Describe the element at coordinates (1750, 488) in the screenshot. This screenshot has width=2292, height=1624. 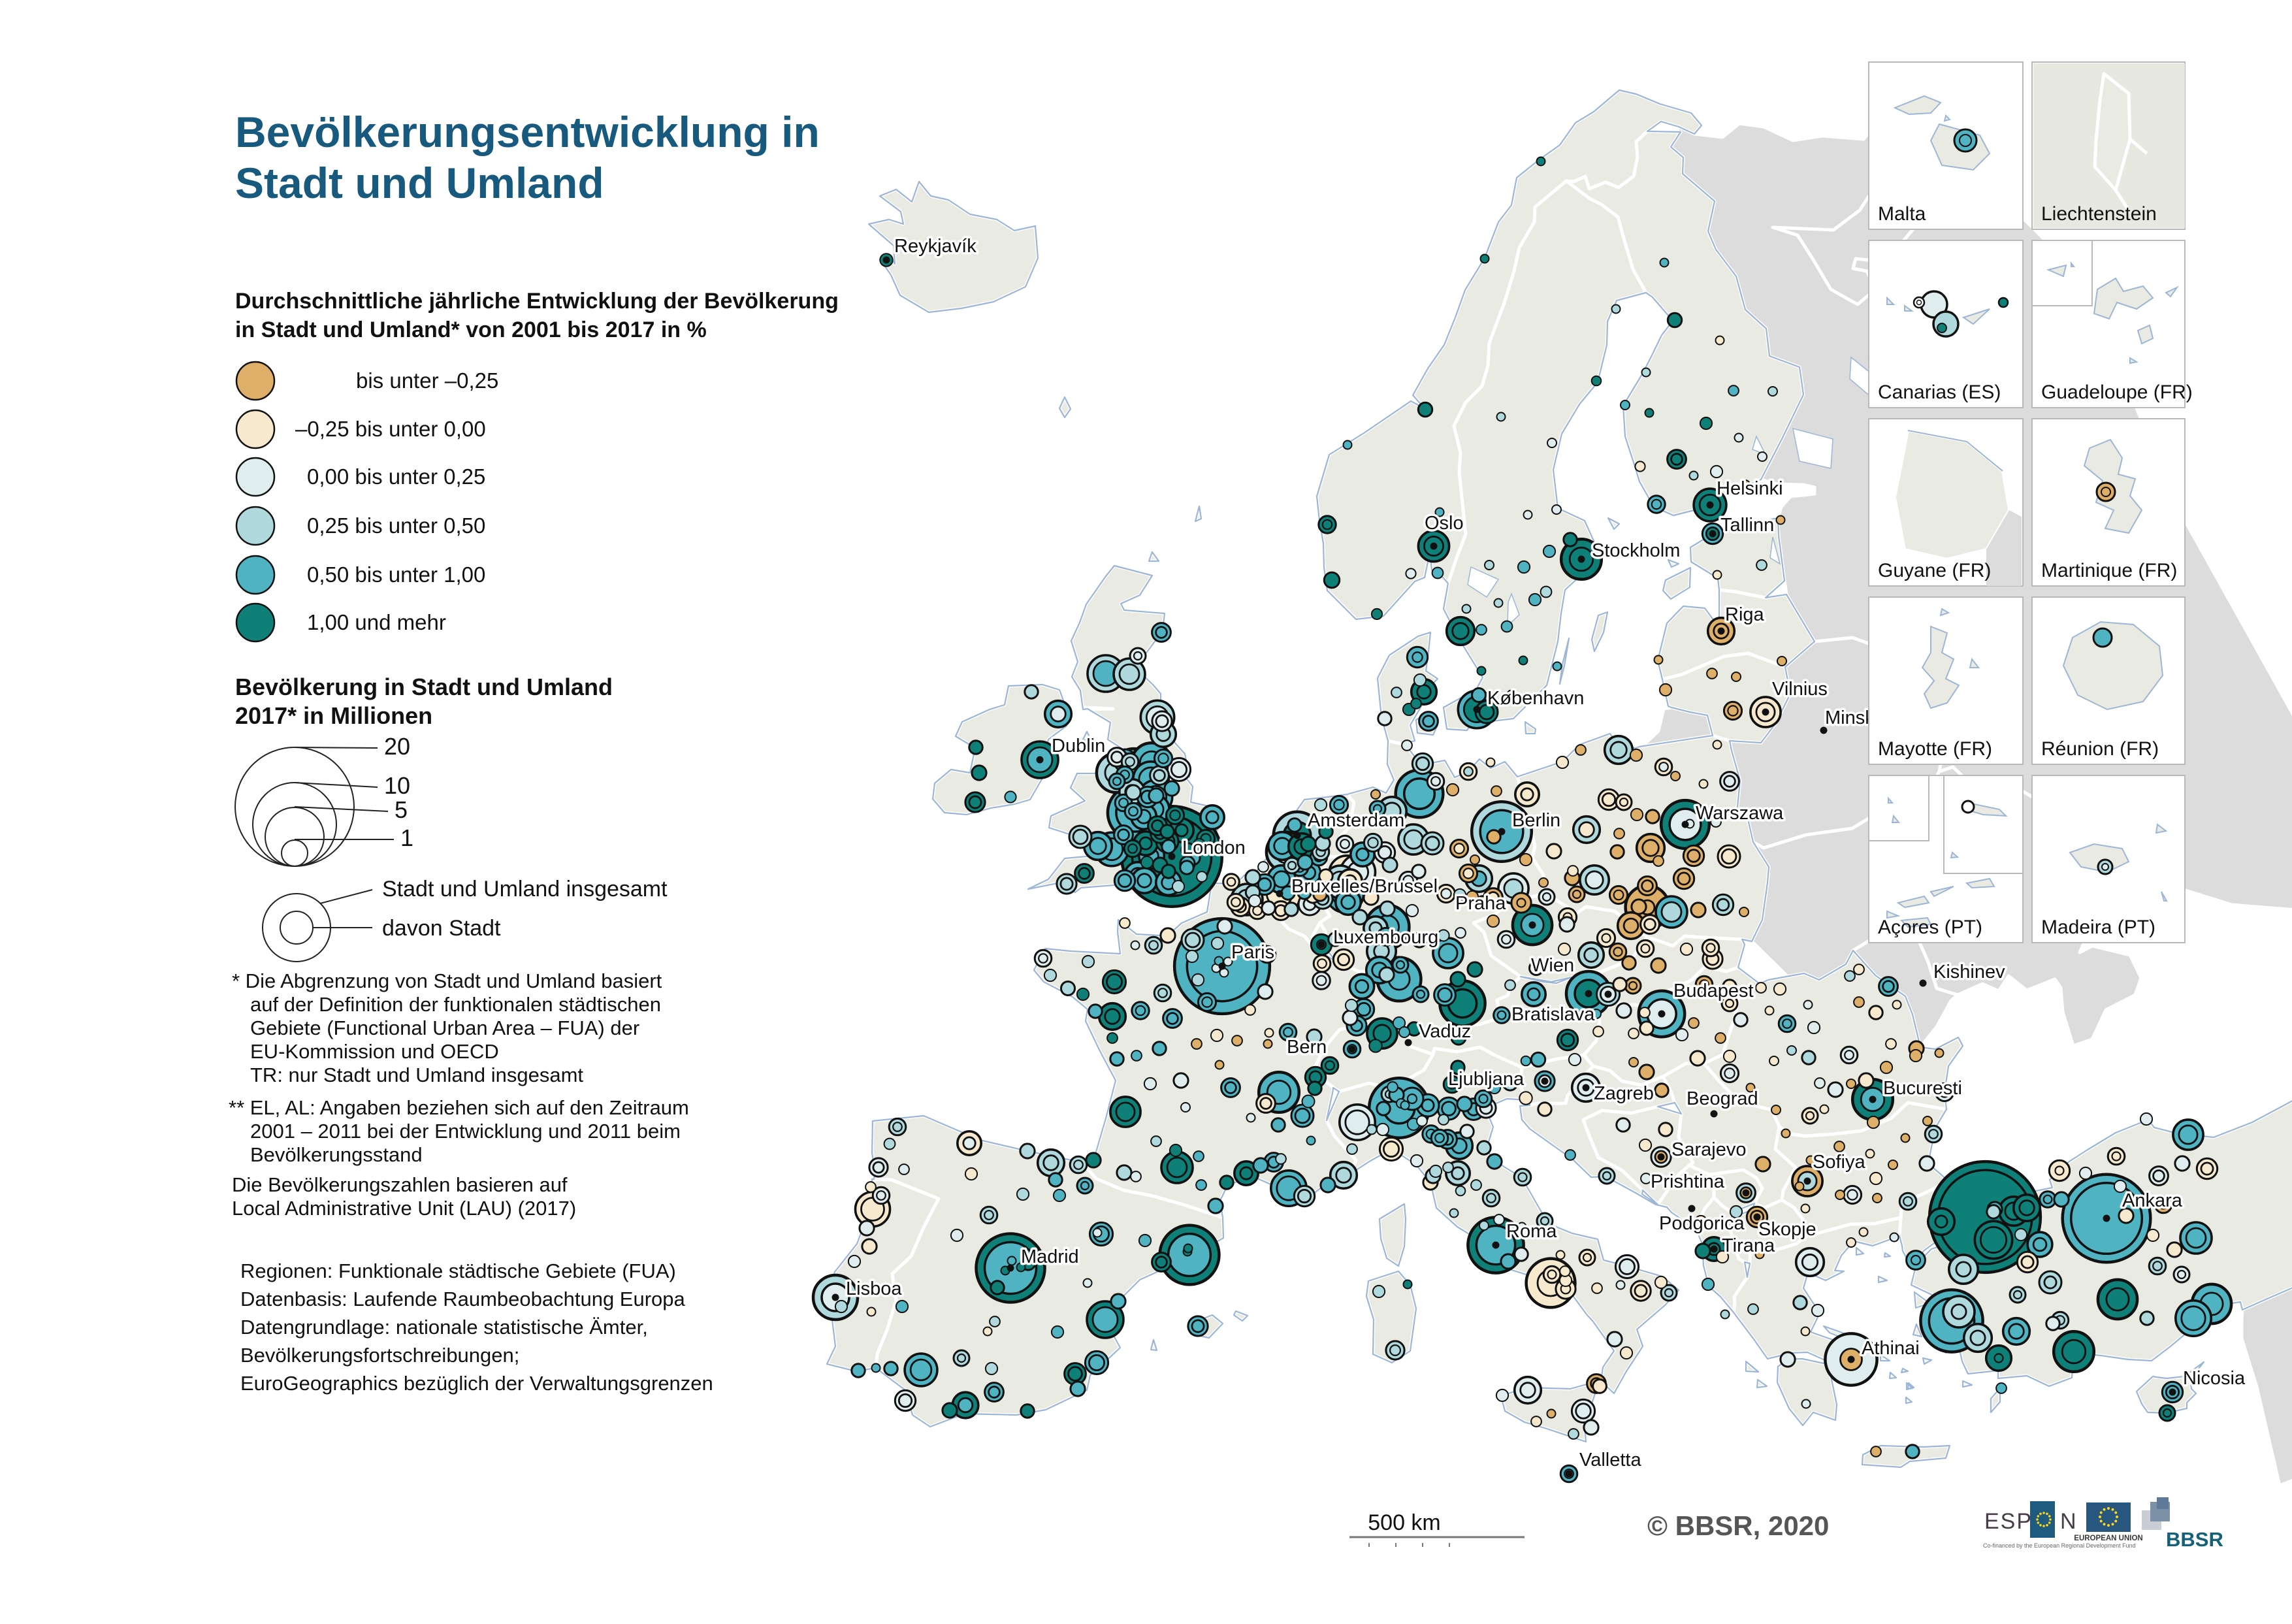
I see `svg-text: Helsinki` at that location.